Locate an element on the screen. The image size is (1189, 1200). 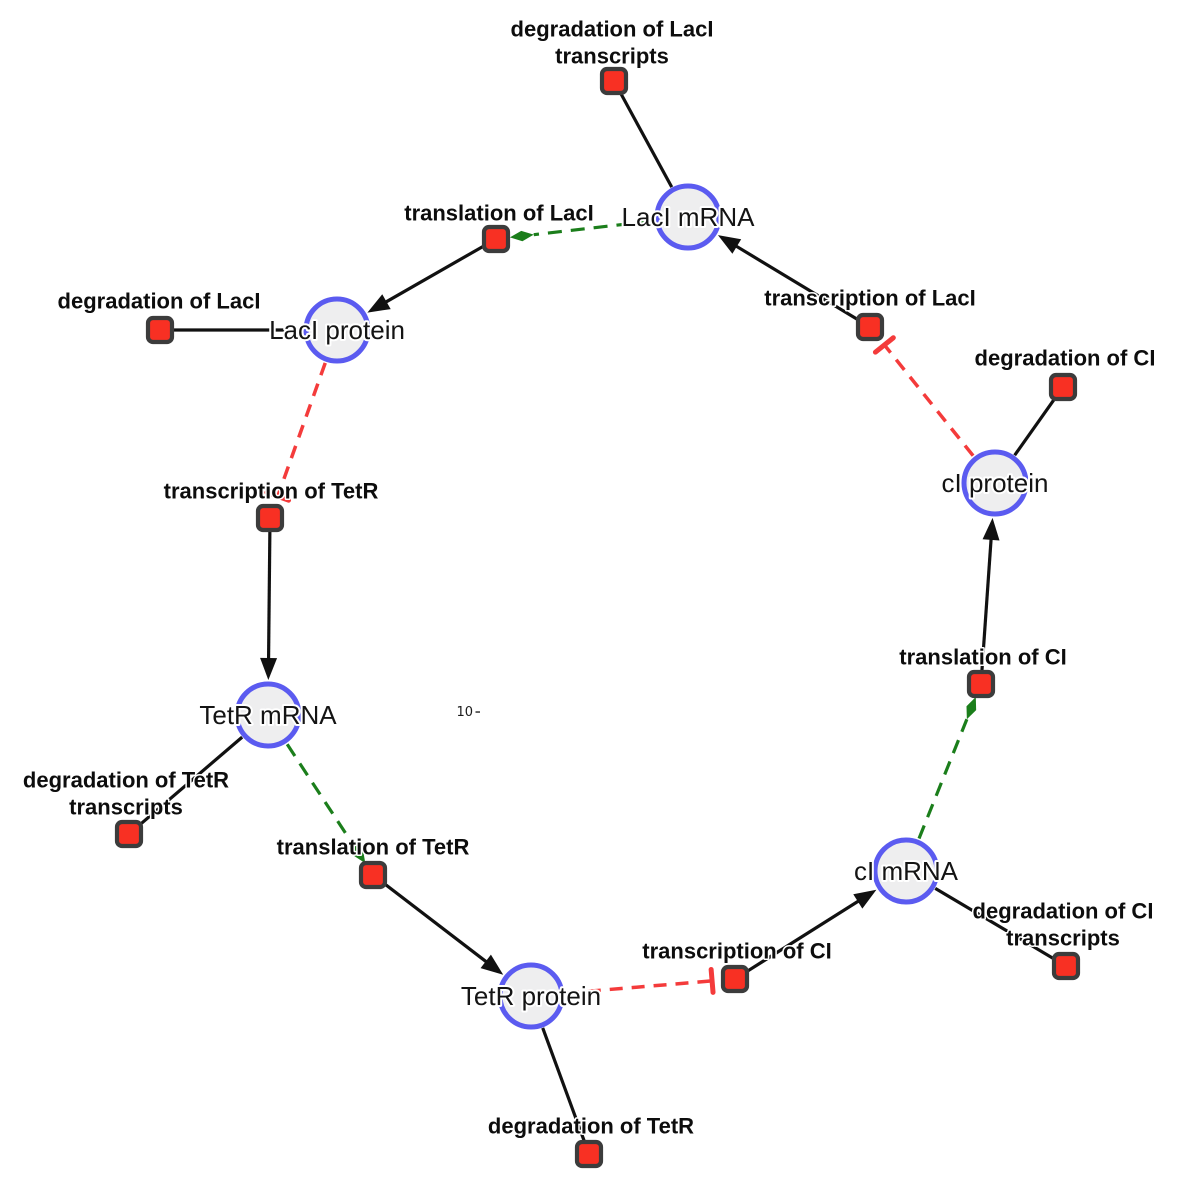
reactant-edge-ci-mrna-to-deg-ci-transcripts is located at coordinates (995, 923).